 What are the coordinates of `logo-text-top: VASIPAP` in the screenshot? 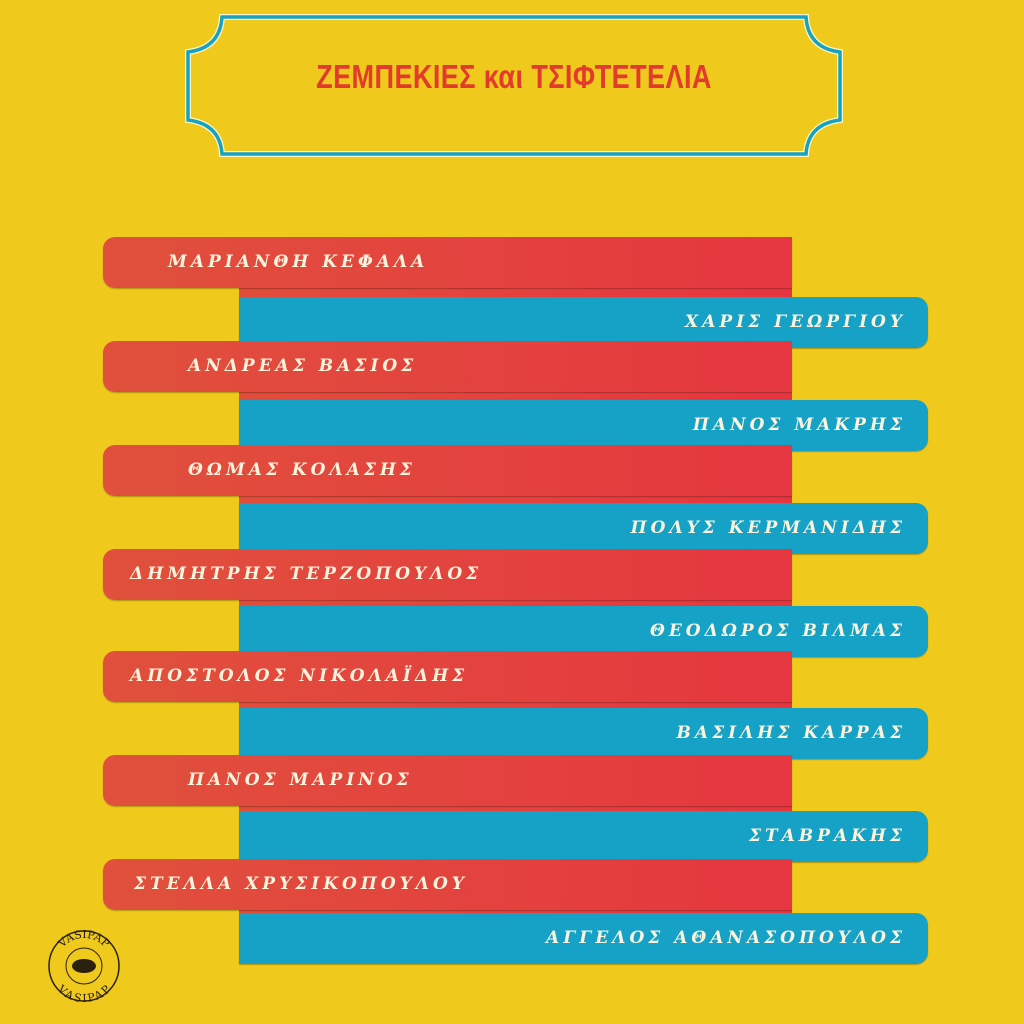 It's located at (84, 939).